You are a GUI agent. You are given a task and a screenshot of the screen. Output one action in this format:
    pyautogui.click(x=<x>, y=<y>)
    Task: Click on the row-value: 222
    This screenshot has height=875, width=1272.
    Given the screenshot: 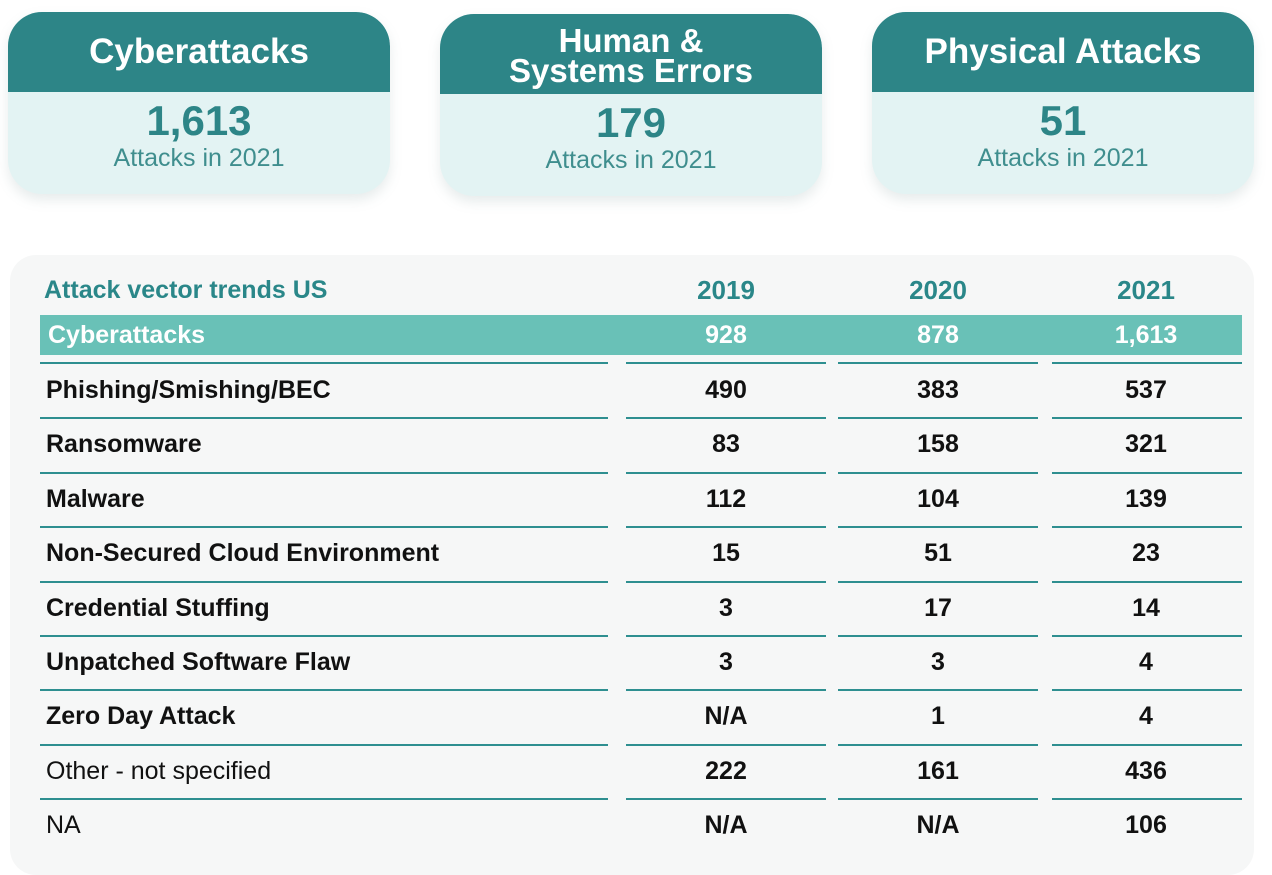 What is the action you would take?
    pyautogui.click(x=726, y=770)
    